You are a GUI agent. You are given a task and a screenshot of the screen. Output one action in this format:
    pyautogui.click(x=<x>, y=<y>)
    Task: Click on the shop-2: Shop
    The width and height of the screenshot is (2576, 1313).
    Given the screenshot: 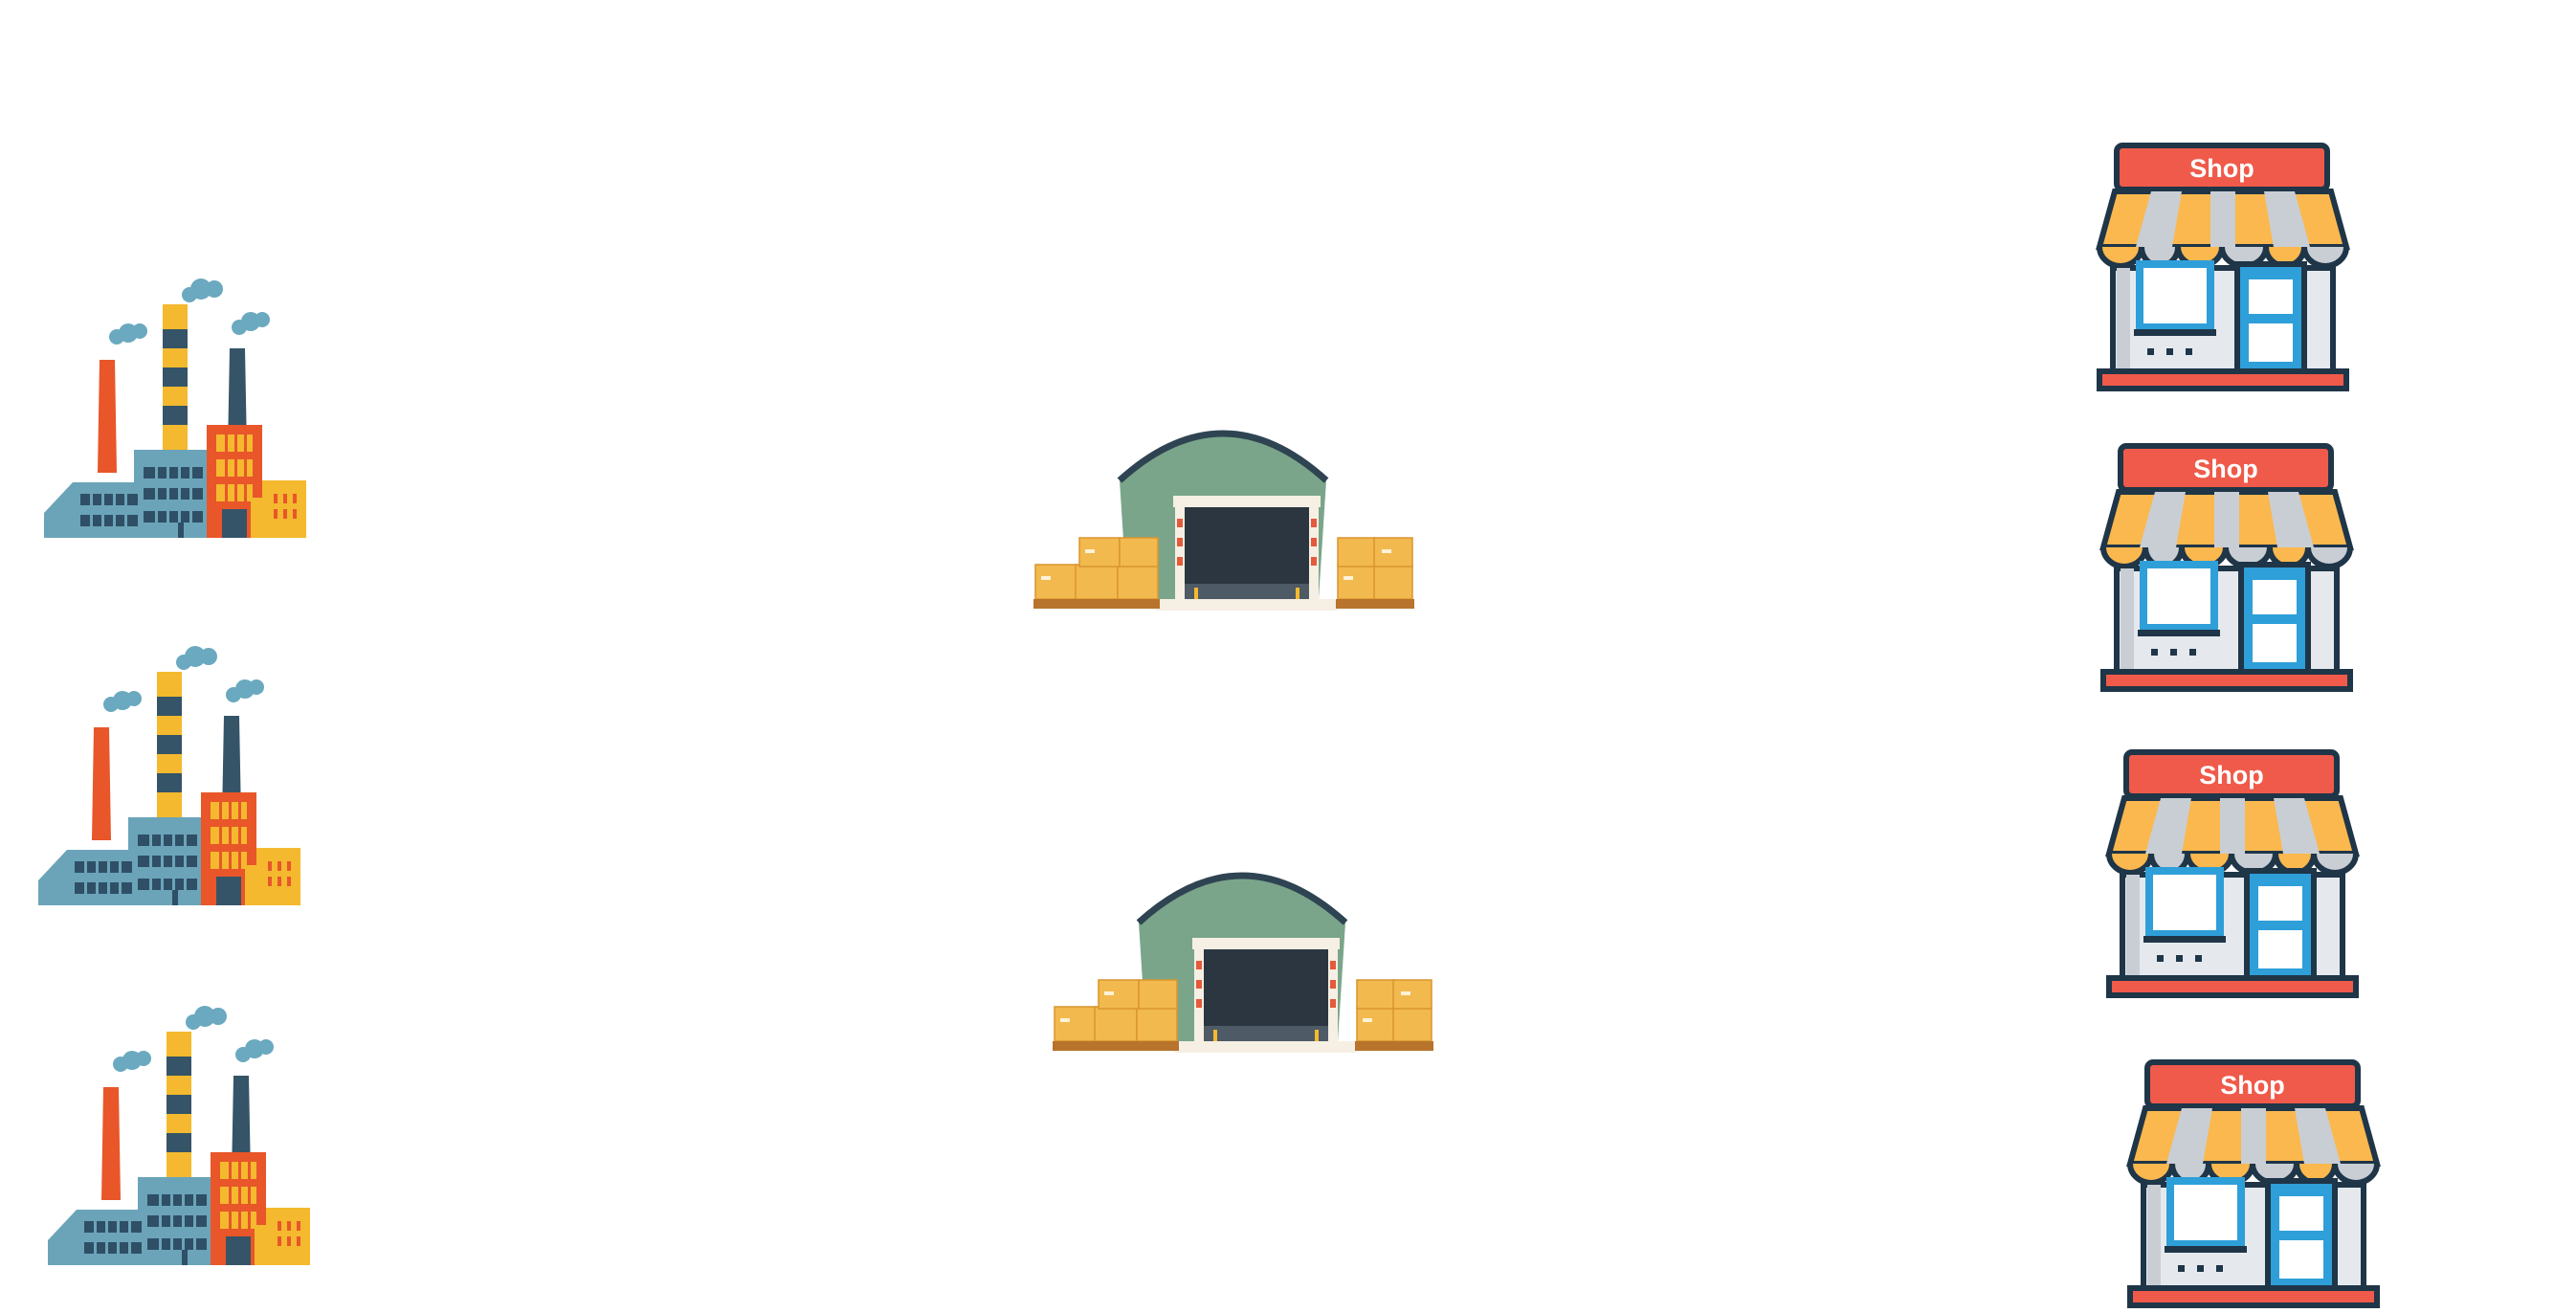 What is the action you would take?
    pyautogui.click(x=2226, y=569)
    